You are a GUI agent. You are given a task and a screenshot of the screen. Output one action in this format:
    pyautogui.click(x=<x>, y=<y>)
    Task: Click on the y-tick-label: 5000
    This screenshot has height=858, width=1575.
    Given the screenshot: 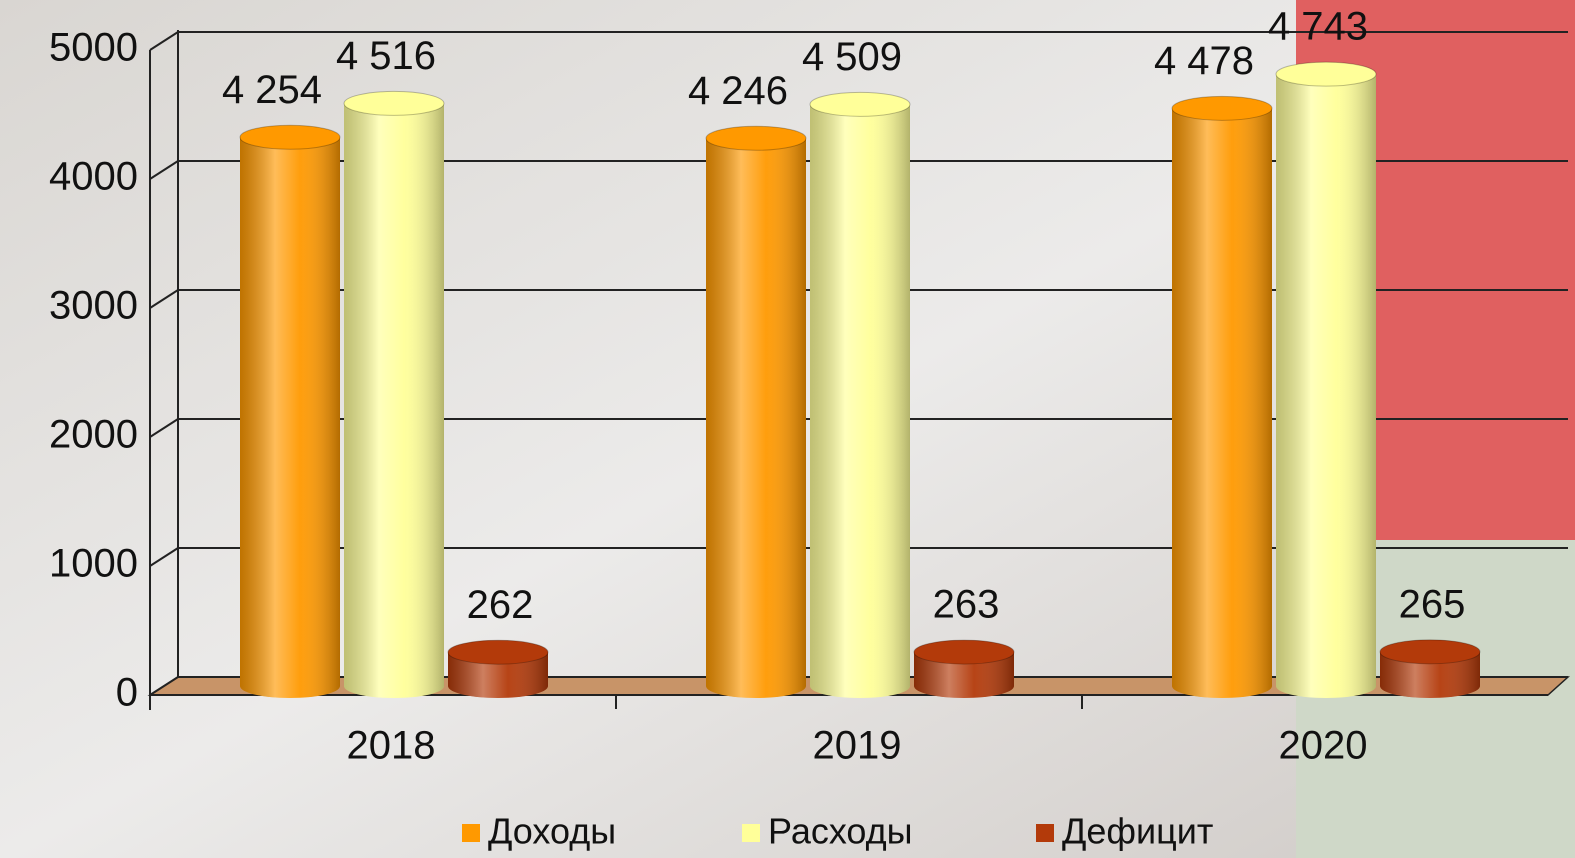 What is the action you would take?
    pyautogui.click(x=93, y=48)
    